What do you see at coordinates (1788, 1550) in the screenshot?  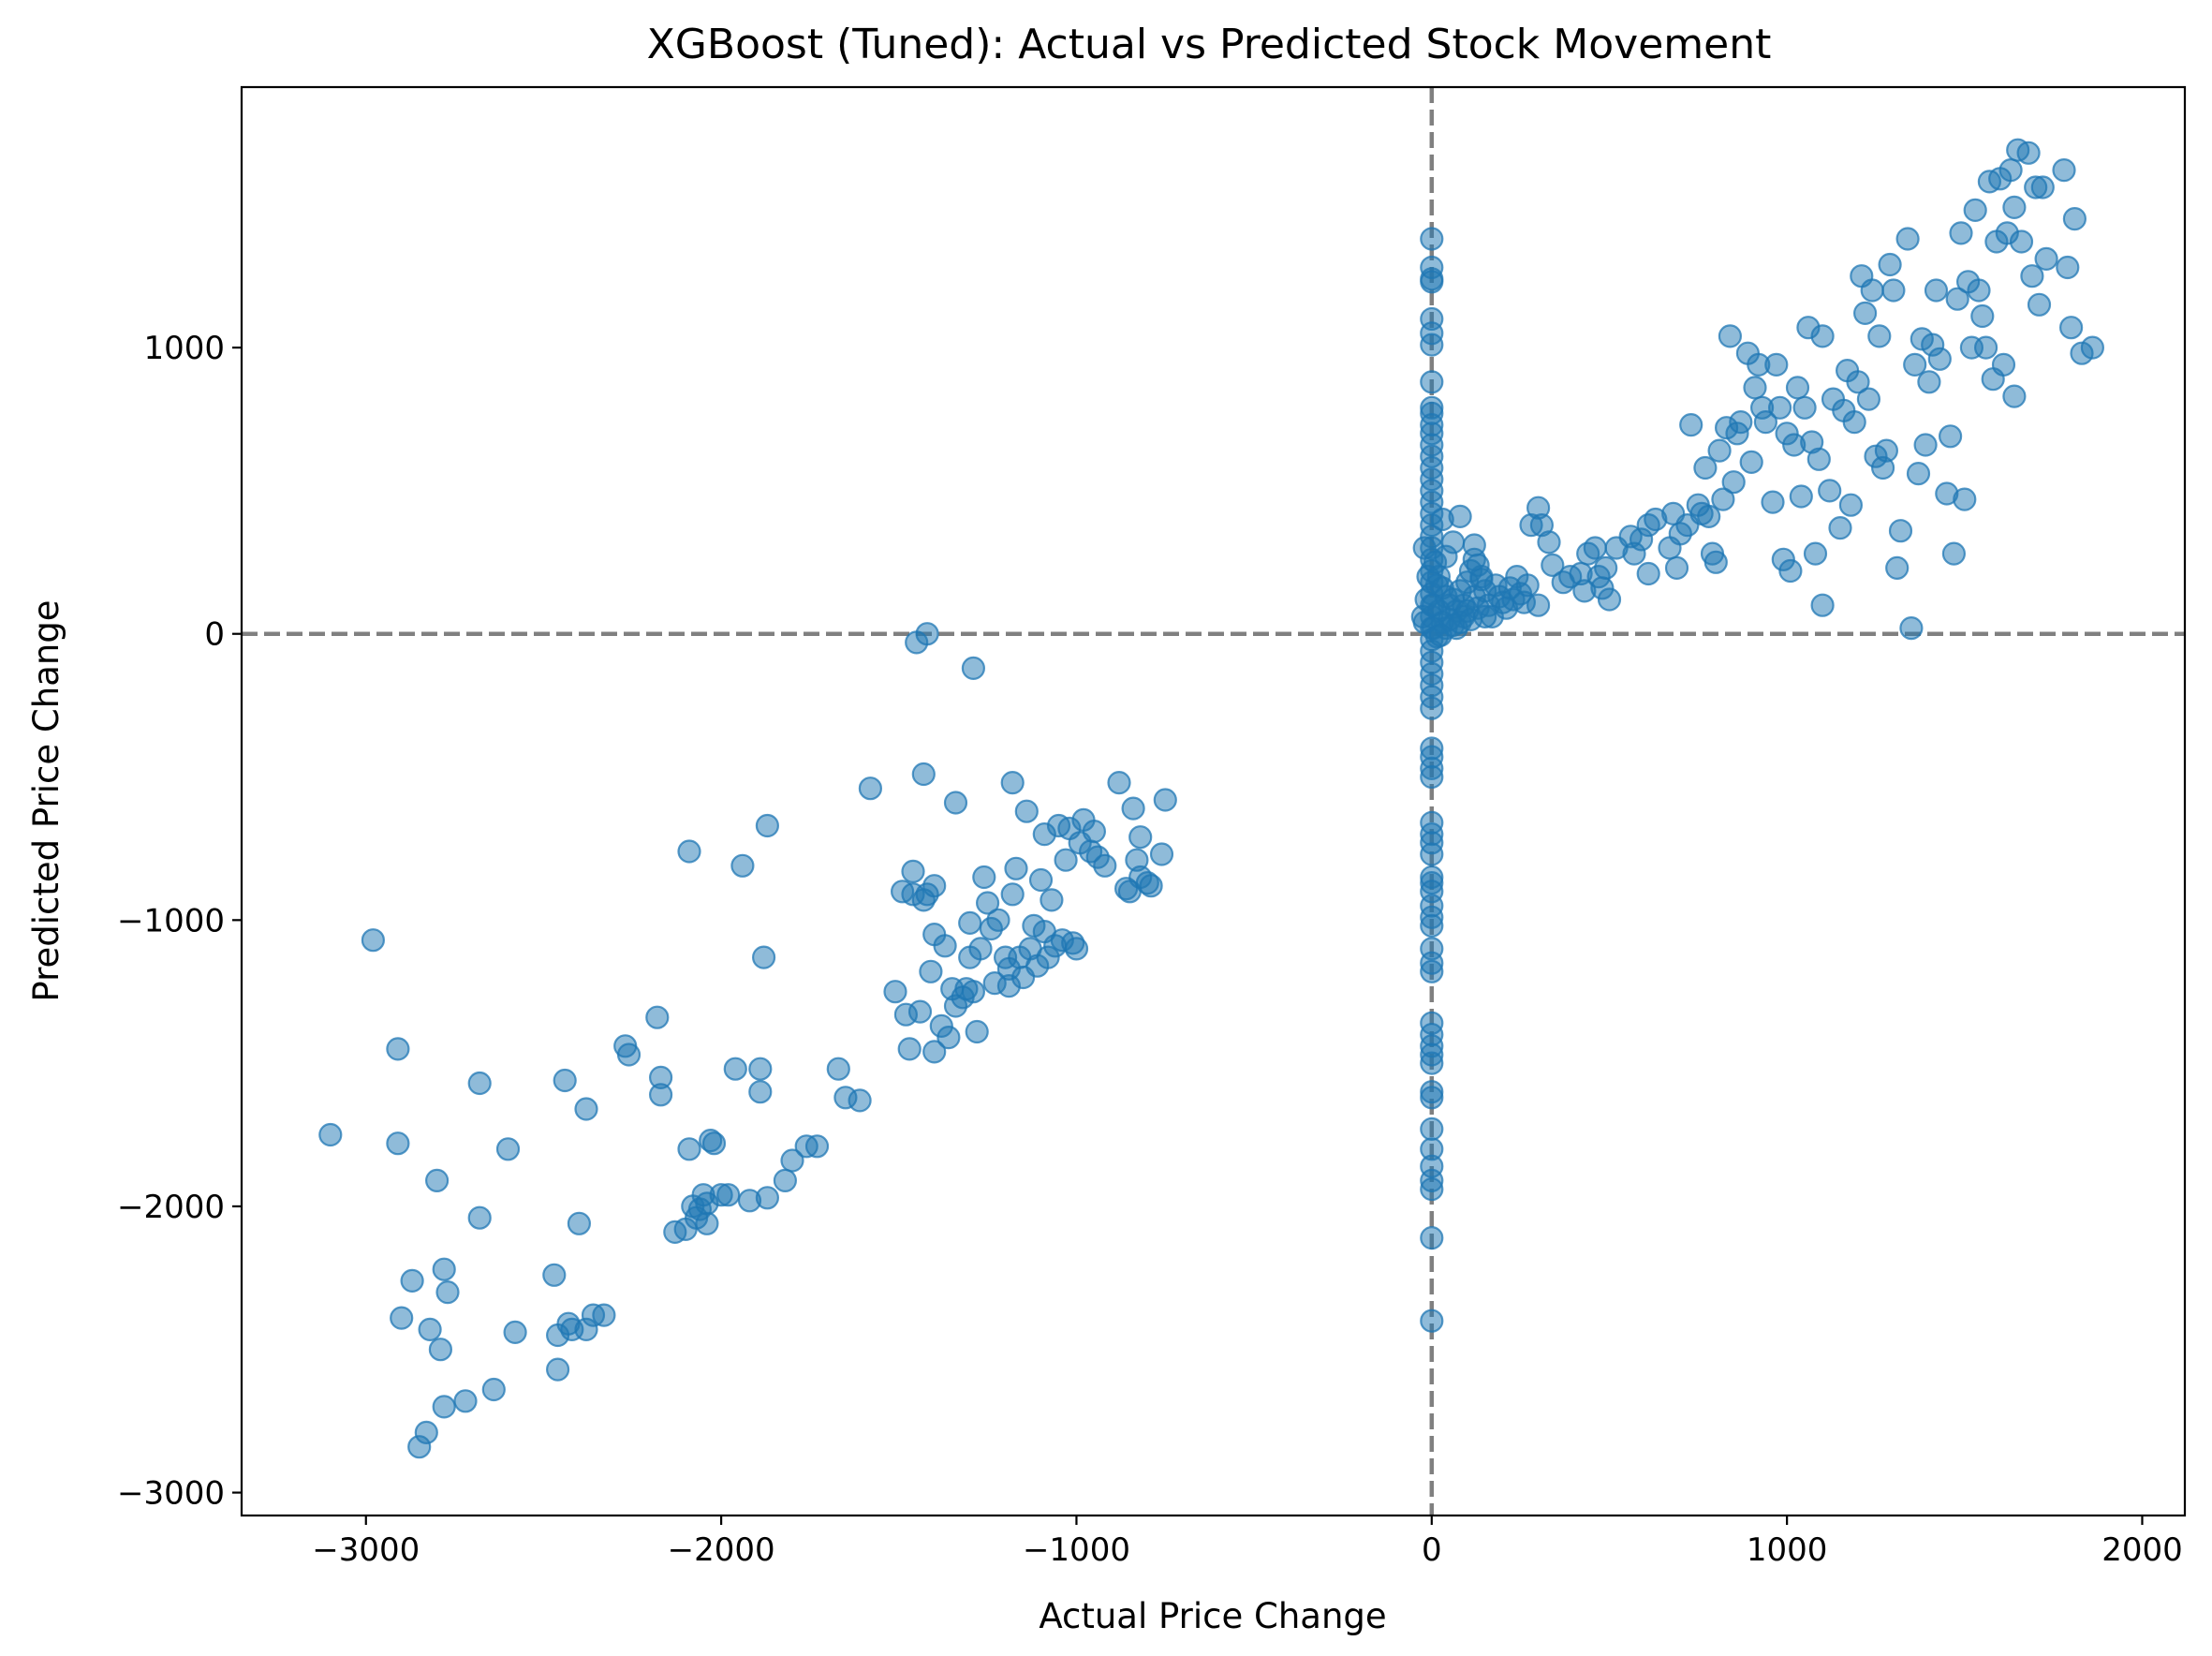 I see `x-tick-label: 1000` at bounding box center [1788, 1550].